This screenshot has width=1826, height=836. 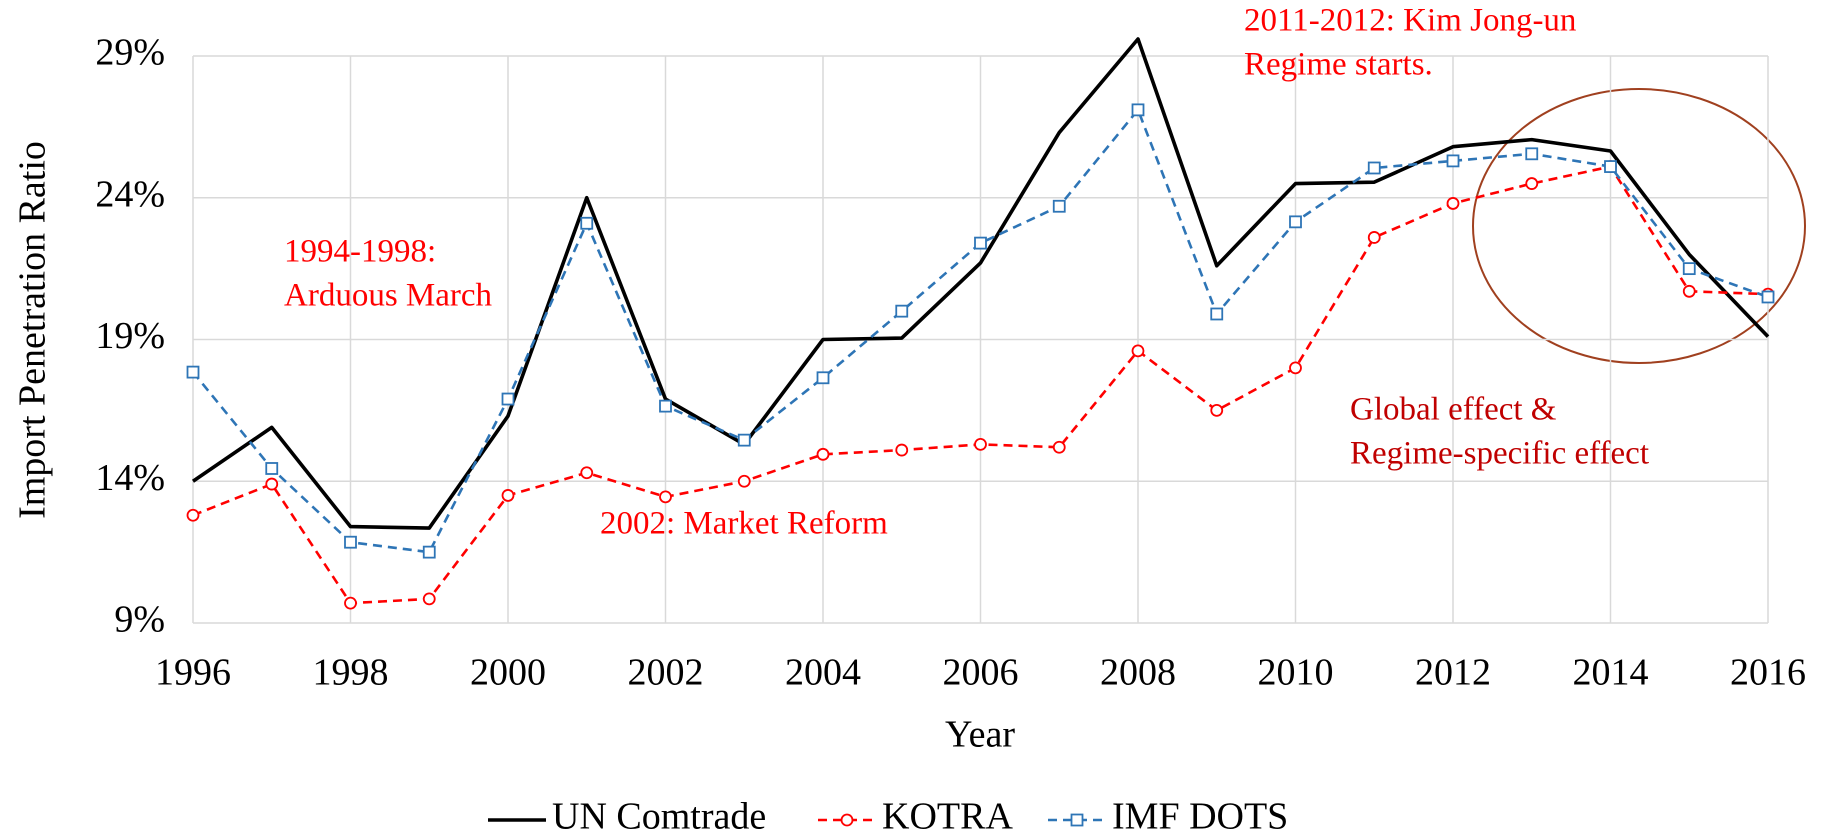 What do you see at coordinates (508, 673) in the screenshot?
I see `x-tick-label: 2000` at bounding box center [508, 673].